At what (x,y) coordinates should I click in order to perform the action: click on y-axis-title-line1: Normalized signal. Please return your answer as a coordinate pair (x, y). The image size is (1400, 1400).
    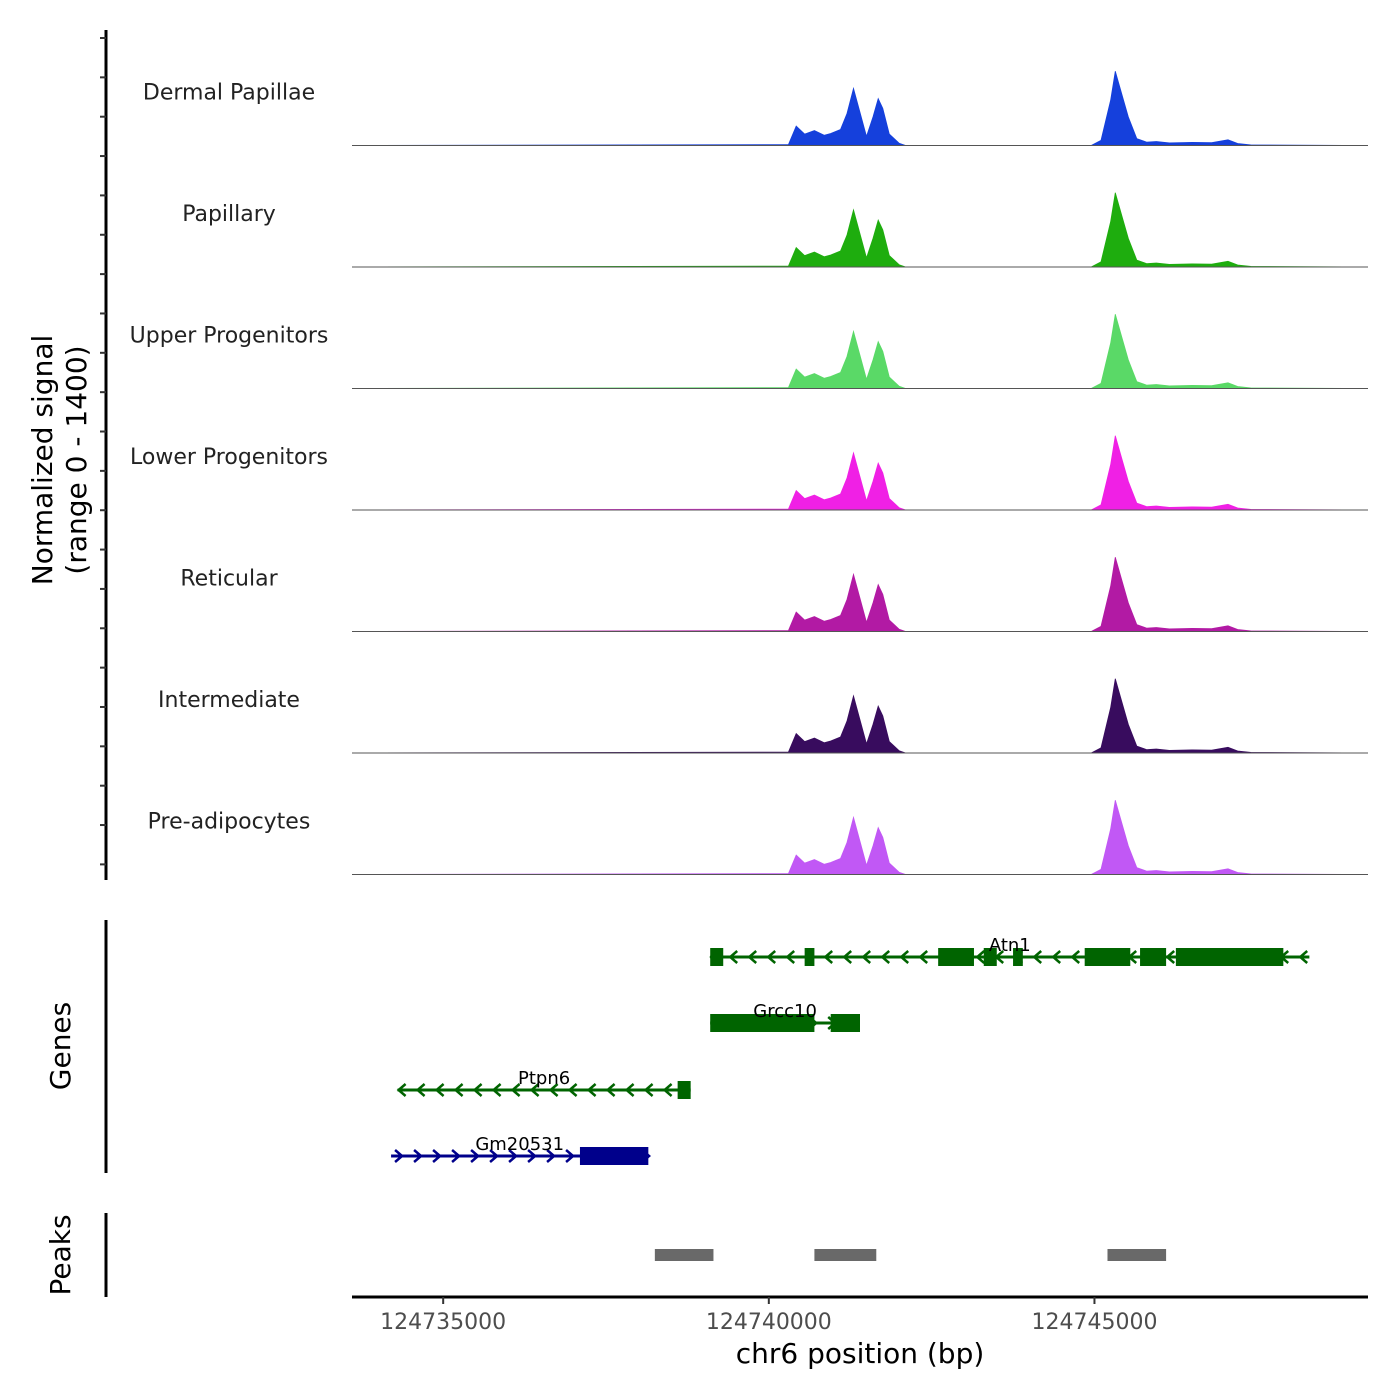
    Looking at the image, I should click on (42, 460).